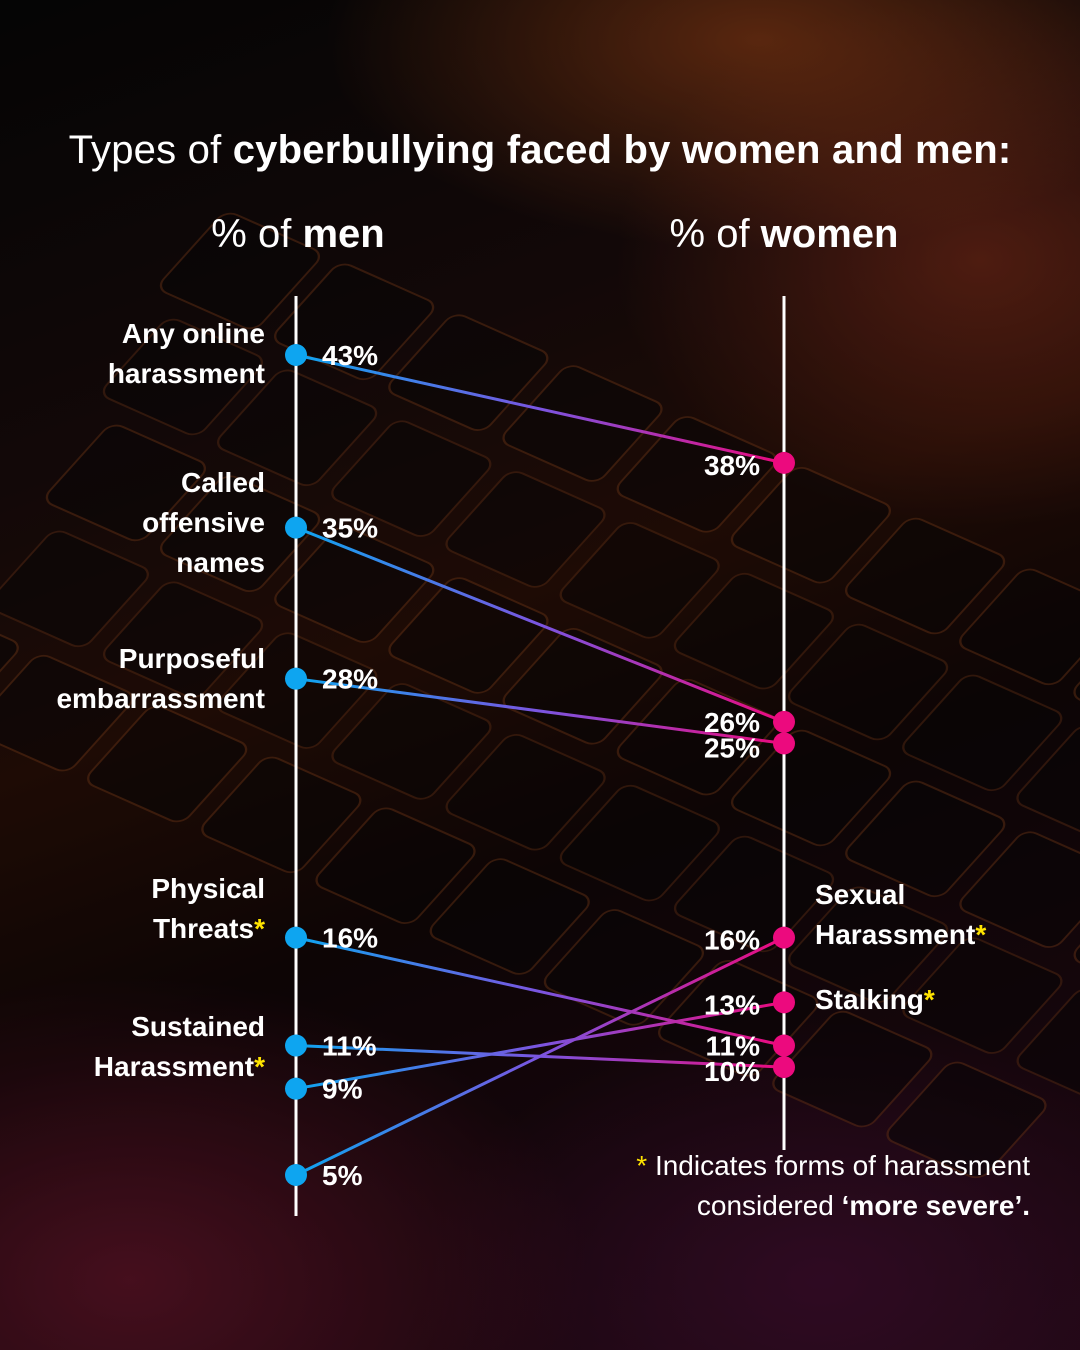 Image resolution: width=1080 pixels, height=1350 pixels. Describe the element at coordinates (203, 928) in the screenshot. I see `label-text: Threats` at that location.